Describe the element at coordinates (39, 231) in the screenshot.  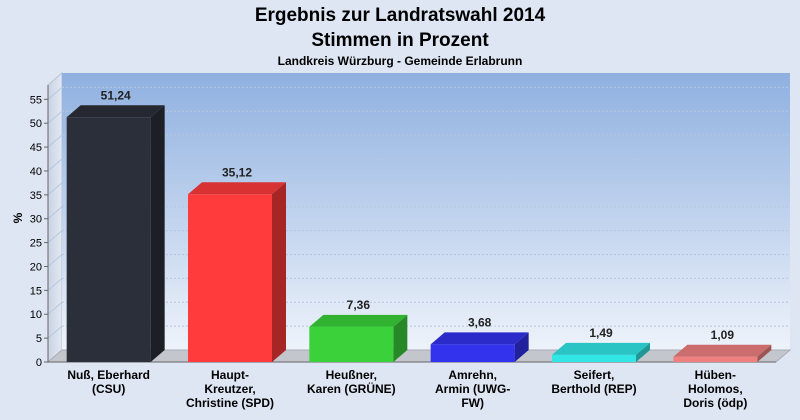
I see `y-ticks: 0 5 10 15 20 25 30 35 40 45 50 55` at that location.